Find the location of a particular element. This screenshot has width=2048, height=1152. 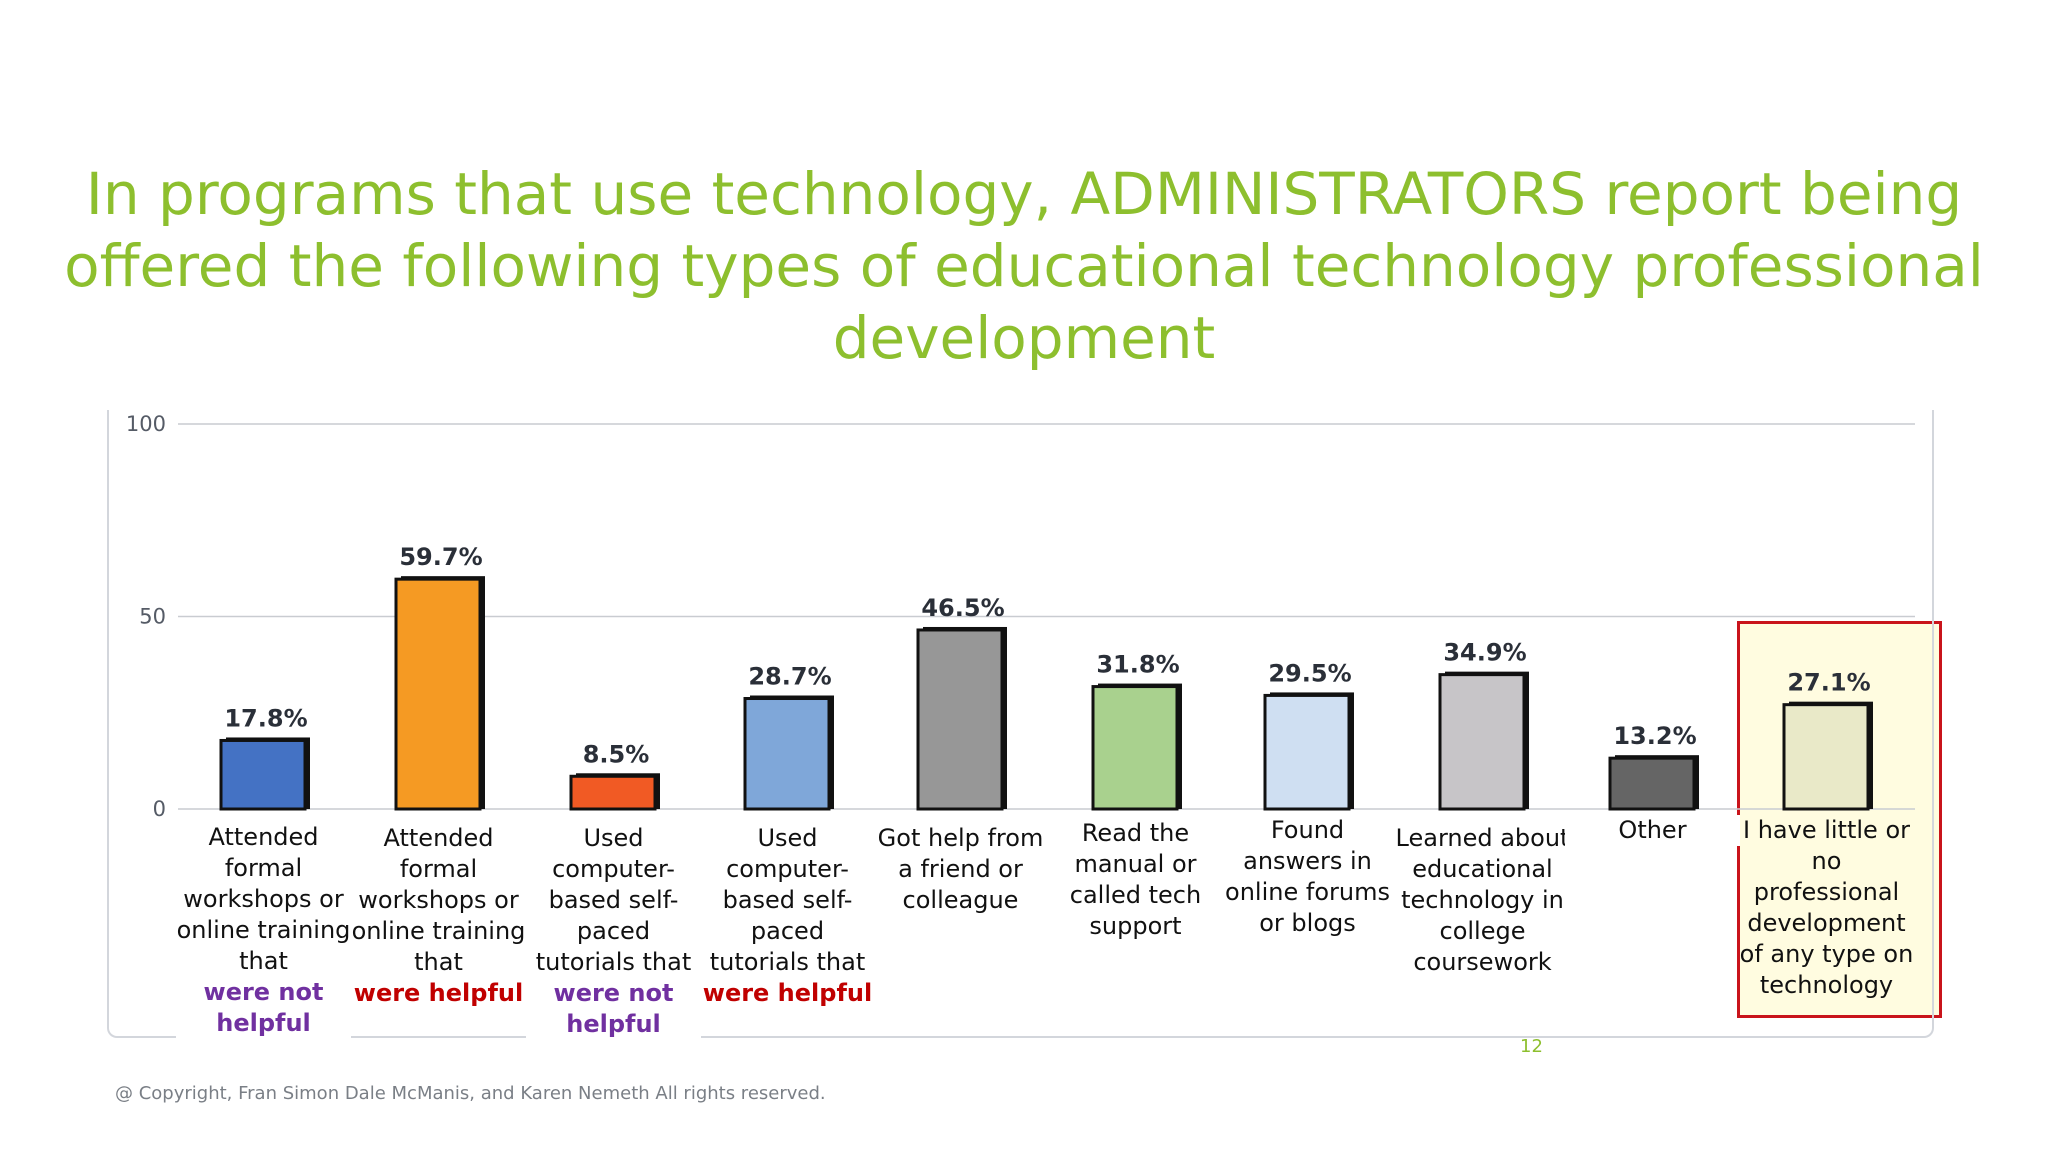

bar-value-label: 34.9% is located at coordinates (1484, 653).